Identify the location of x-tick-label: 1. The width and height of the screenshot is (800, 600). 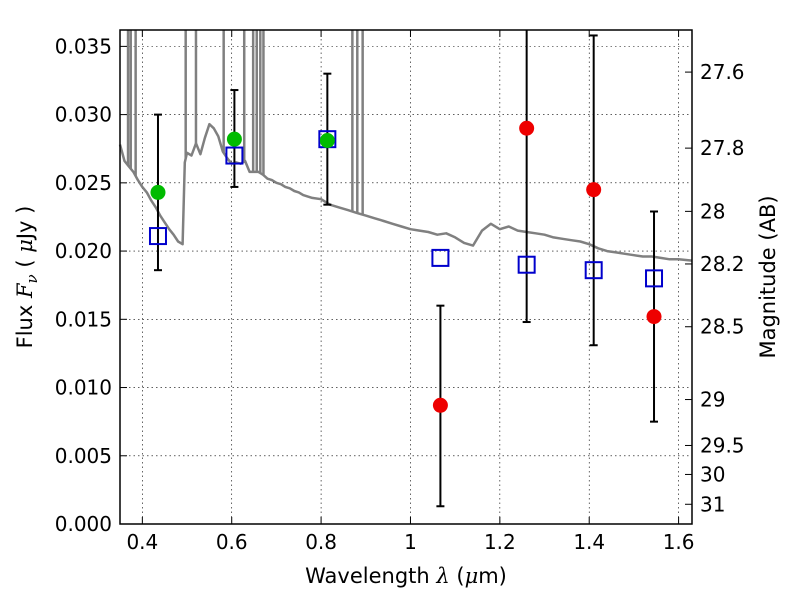
(410, 542).